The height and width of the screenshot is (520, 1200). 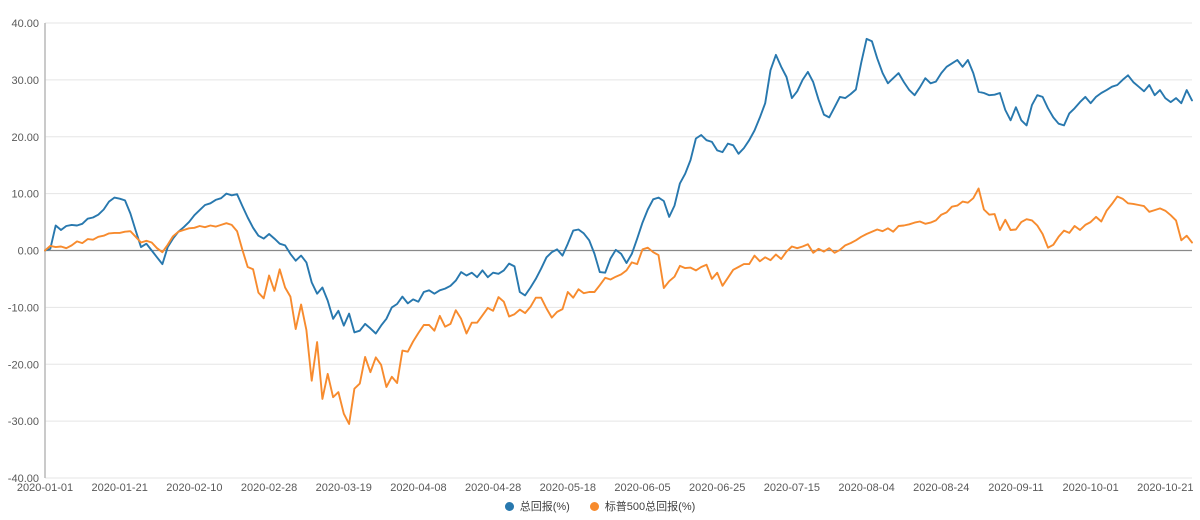 What do you see at coordinates (642, 488) in the screenshot?
I see `x-tick-label: 2020-06-05` at bounding box center [642, 488].